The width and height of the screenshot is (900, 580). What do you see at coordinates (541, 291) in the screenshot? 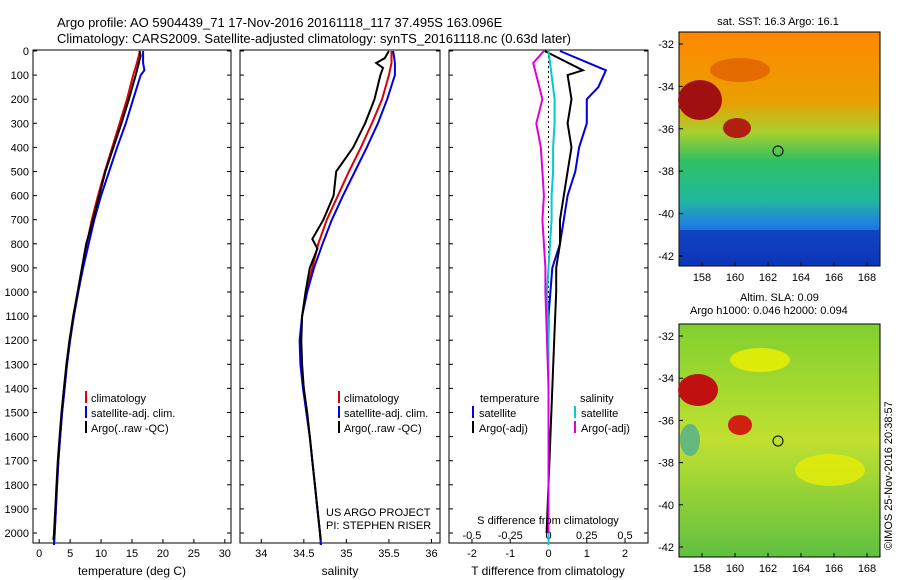
I see `sdiff-argo-line` at bounding box center [541, 291].